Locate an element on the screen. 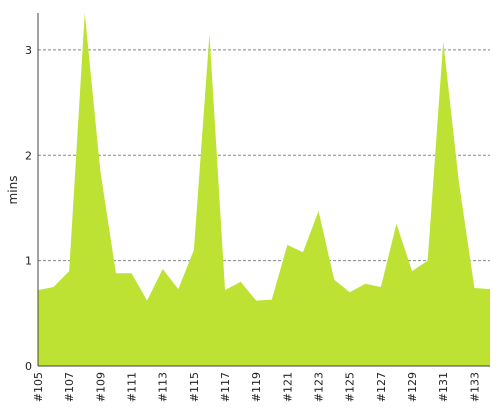  x-tick-label: #111 is located at coordinates (132, 387).